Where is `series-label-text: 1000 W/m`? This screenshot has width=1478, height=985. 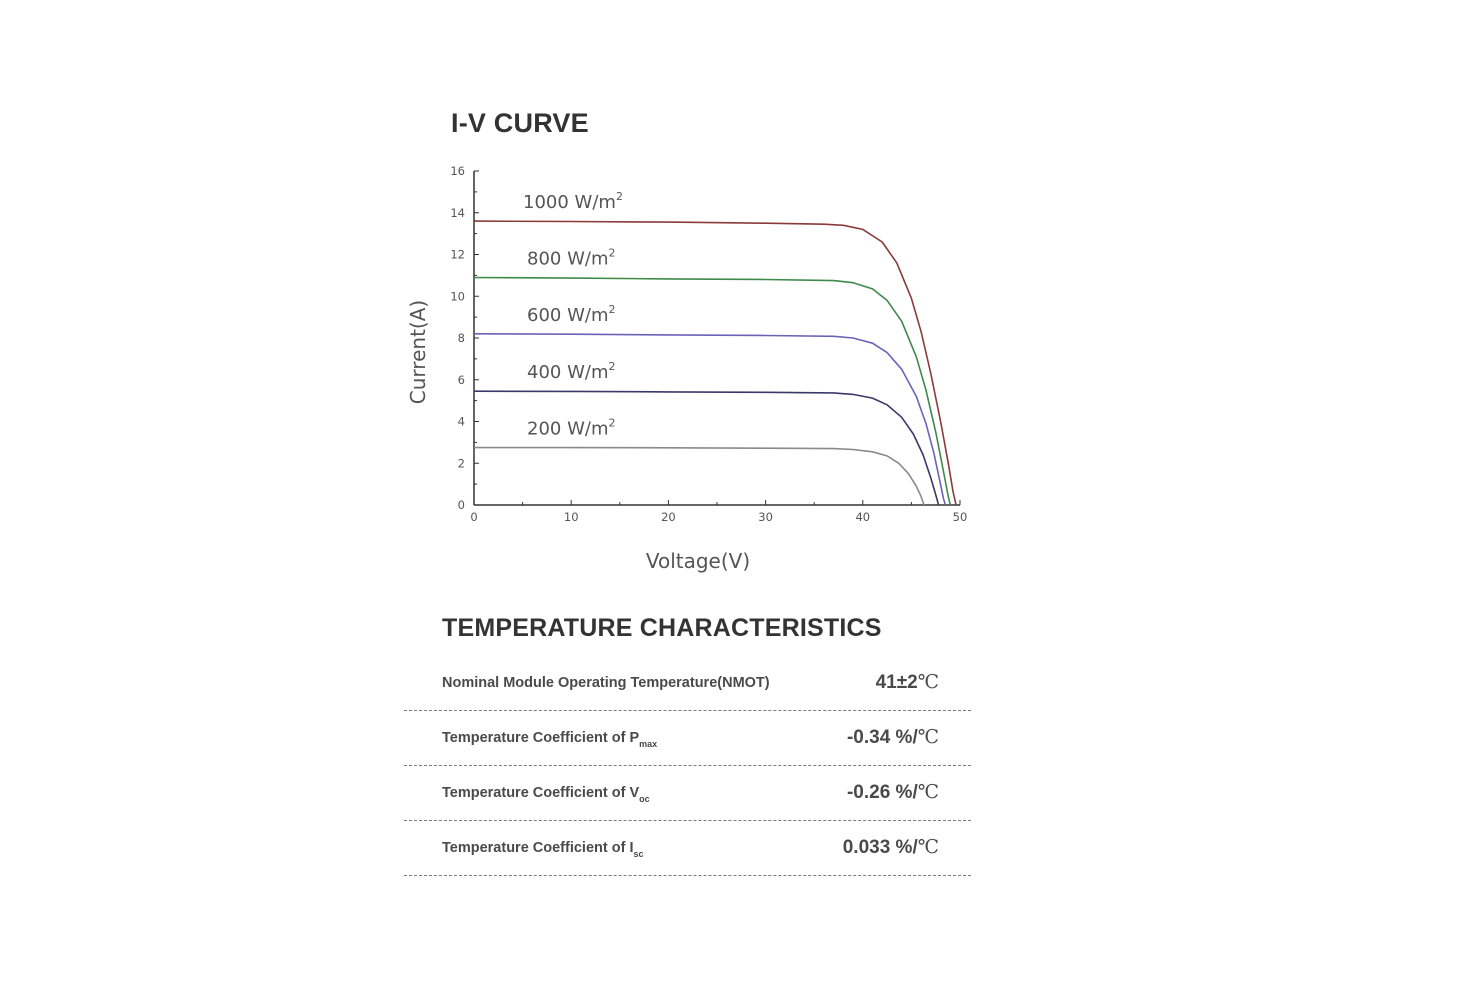
series-label-text: 1000 W/m is located at coordinates (569, 202).